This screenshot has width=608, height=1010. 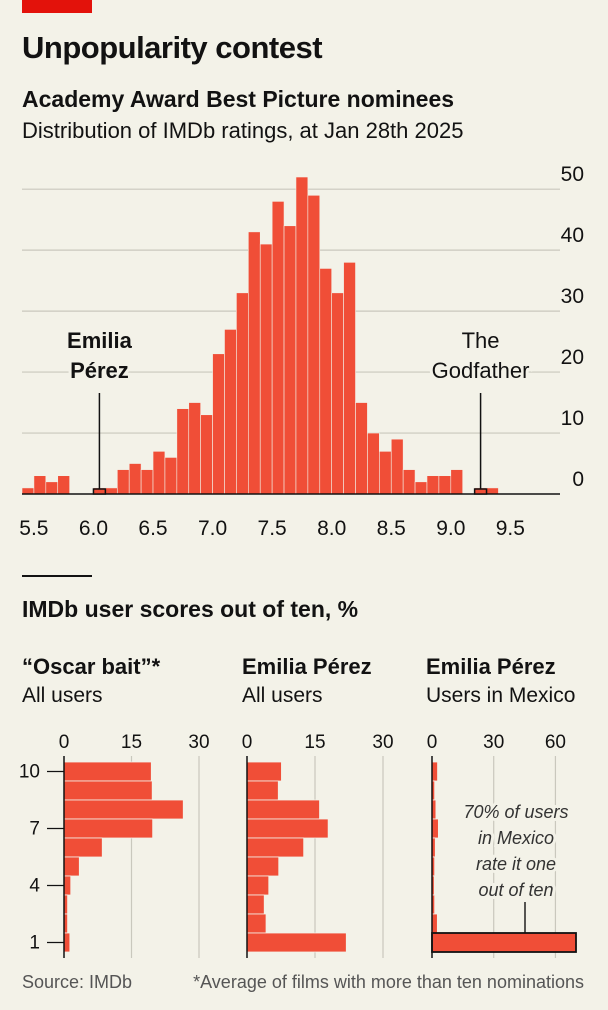 What do you see at coordinates (307, 666) in the screenshot?
I see `panel-title-emilia-all: Emilia Pérez` at bounding box center [307, 666].